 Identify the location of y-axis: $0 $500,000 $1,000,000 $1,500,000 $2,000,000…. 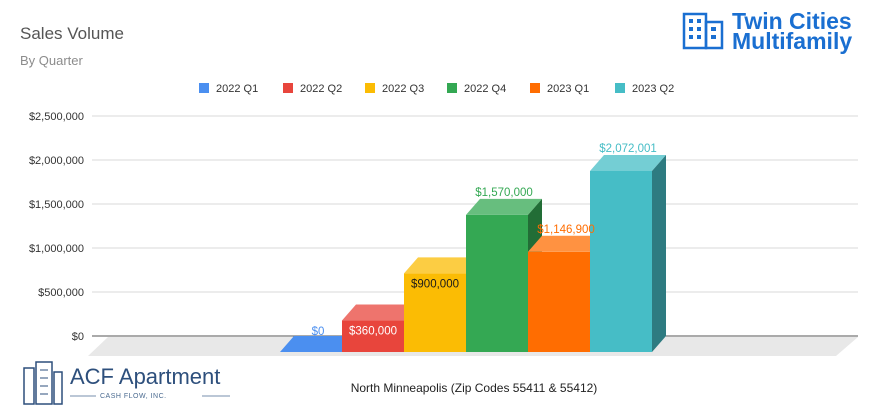
(56, 227).